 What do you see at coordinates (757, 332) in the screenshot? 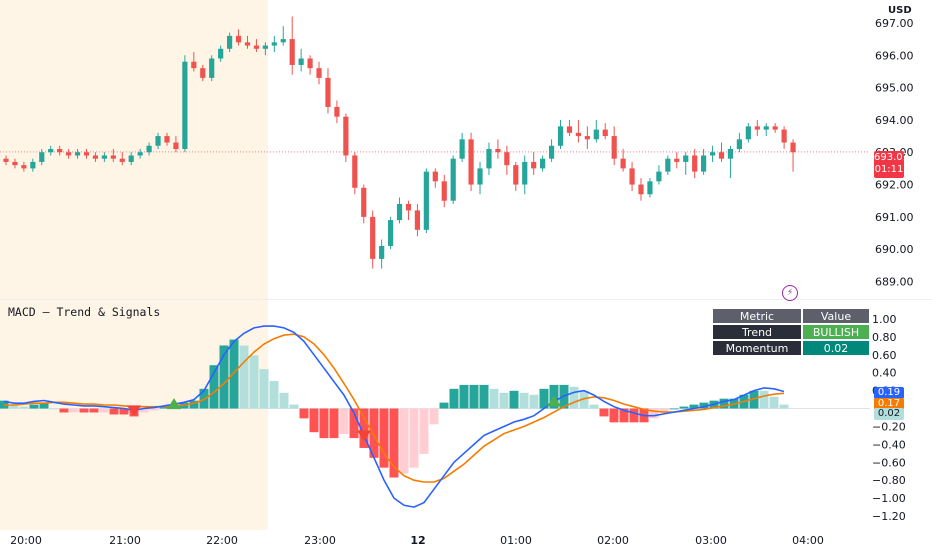
I see `trend-label: Trend` at bounding box center [757, 332].